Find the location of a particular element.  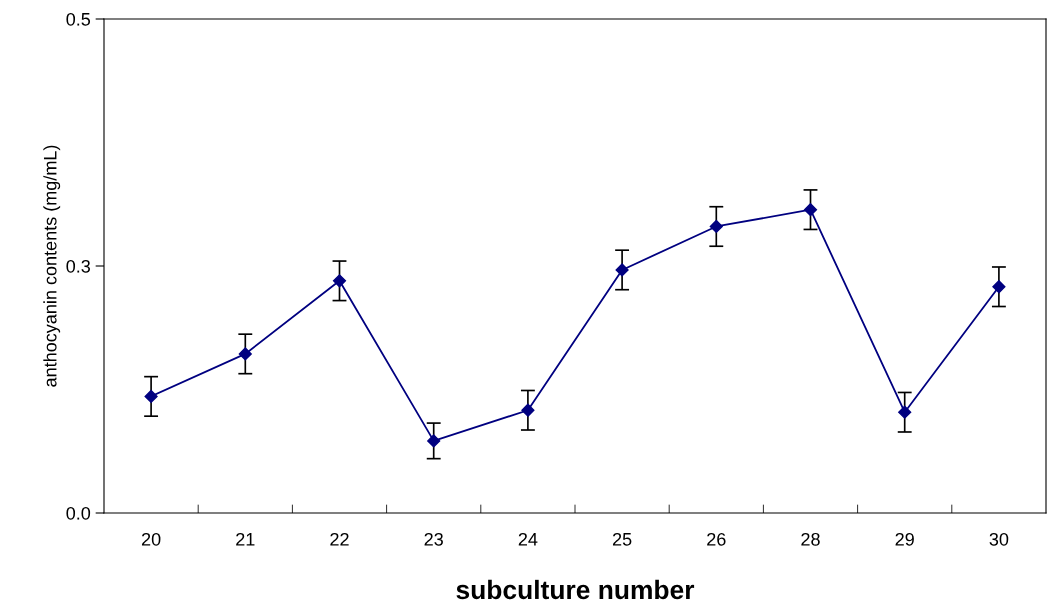

x-tick-label: 26 is located at coordinates (716, 539).